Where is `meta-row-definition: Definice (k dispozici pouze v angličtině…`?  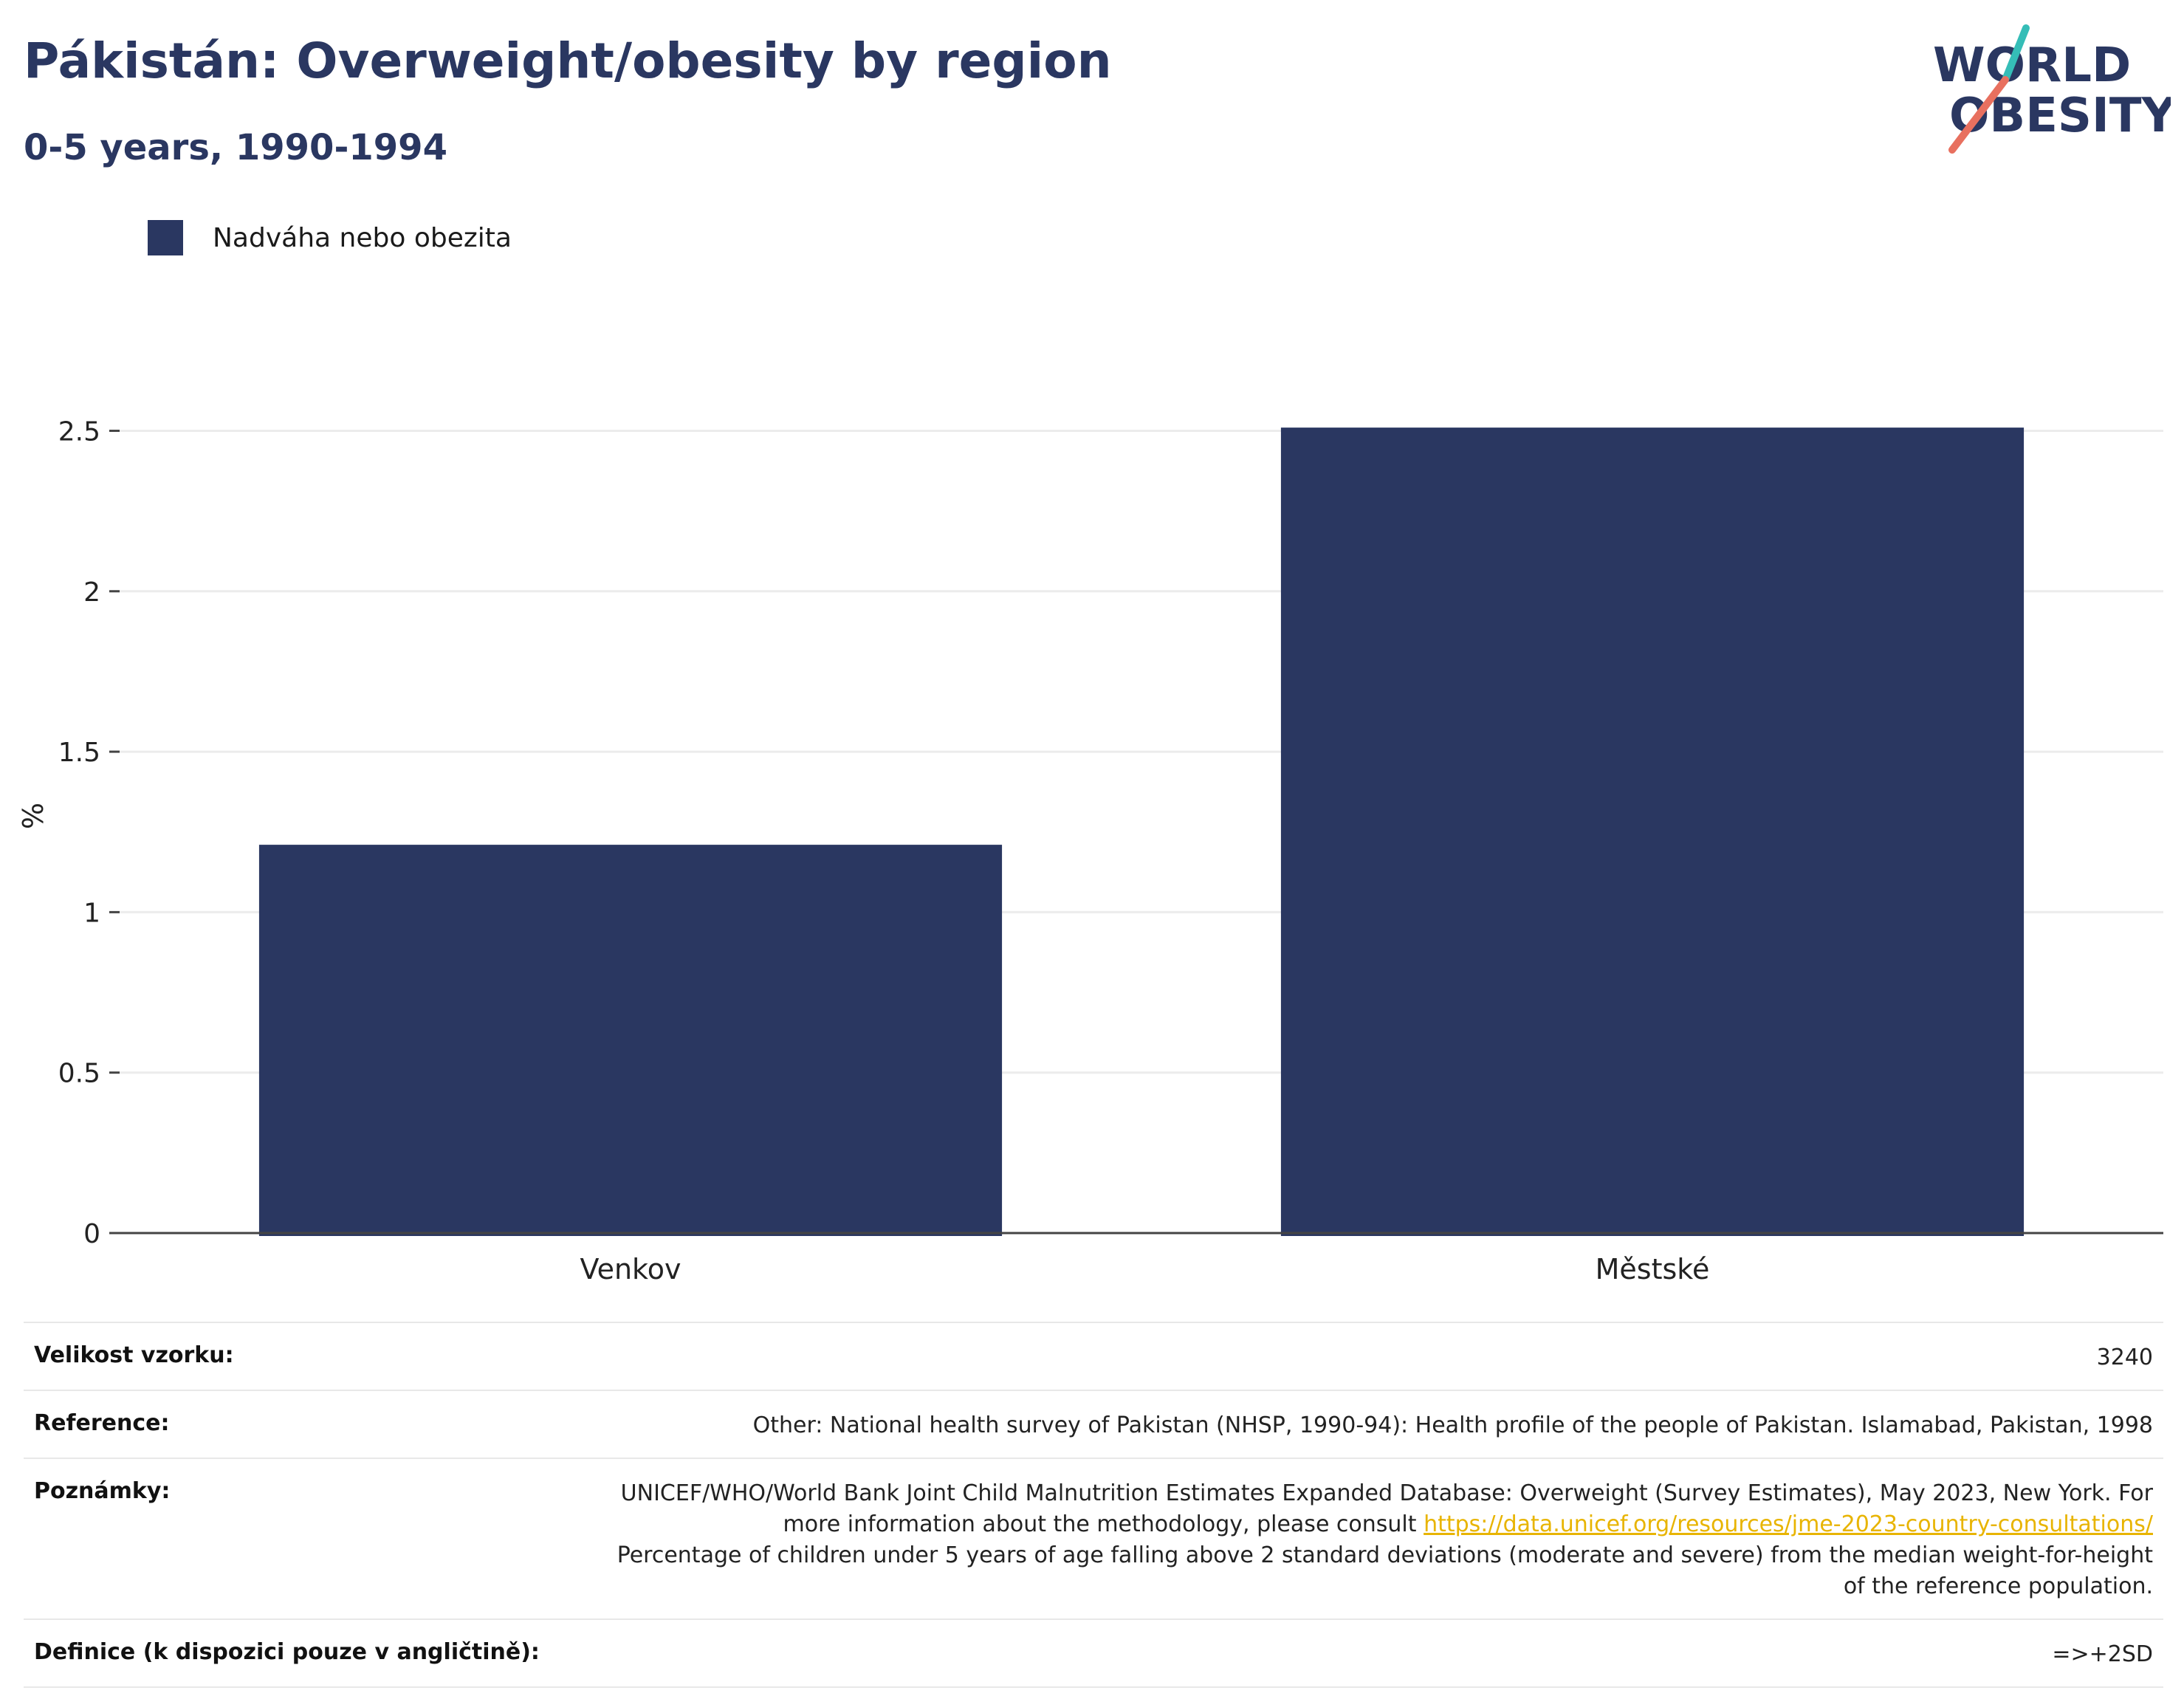
meta-row-definition: Definice (k dispozici pouze v angličtině… is located at coordinates (1093, 1653).